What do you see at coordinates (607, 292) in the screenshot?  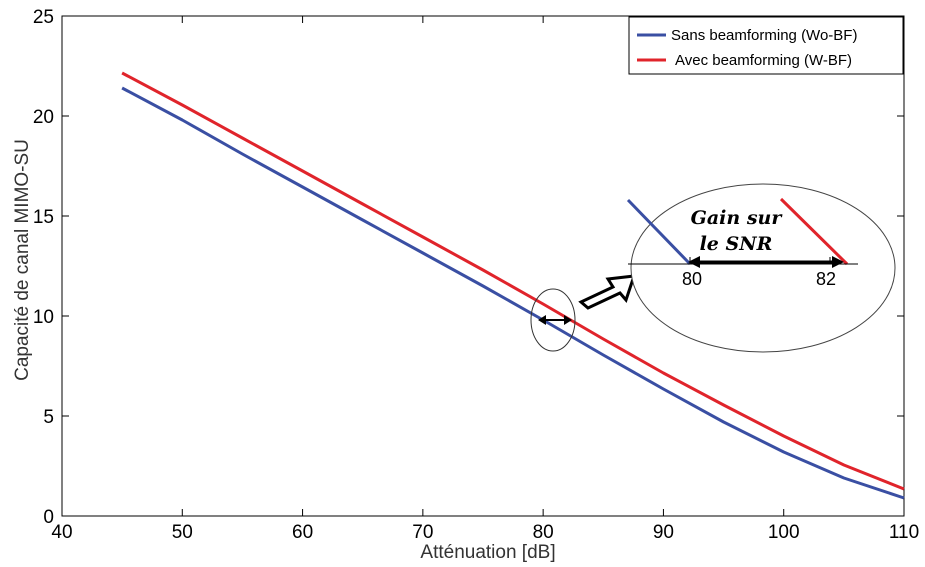 I see `zoom-pointer-arrow` at bounding box center [607, 292].